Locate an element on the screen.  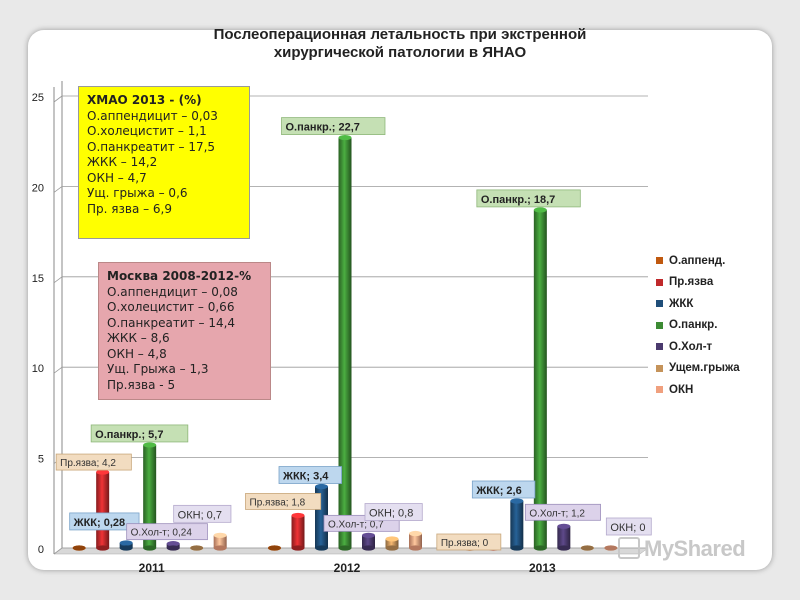
data-label: О.панкр.; 22,7 is located at coordinates (333, 126).